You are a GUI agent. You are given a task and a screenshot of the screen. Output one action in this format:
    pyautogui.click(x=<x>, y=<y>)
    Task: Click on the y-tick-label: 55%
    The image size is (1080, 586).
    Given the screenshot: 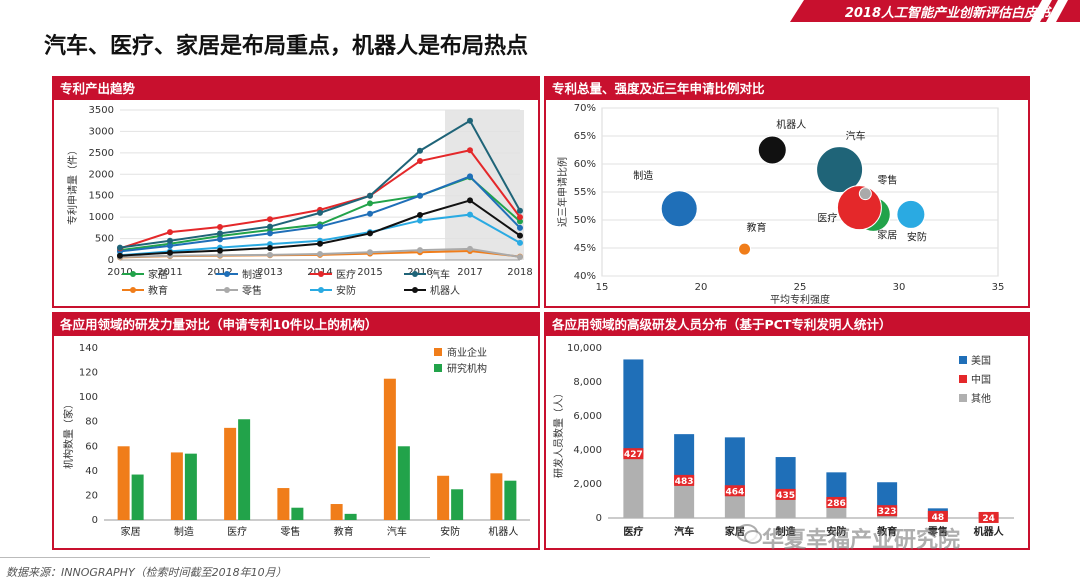 What is the action you would take?
    pyautogui.click(x=585, y=192)
    